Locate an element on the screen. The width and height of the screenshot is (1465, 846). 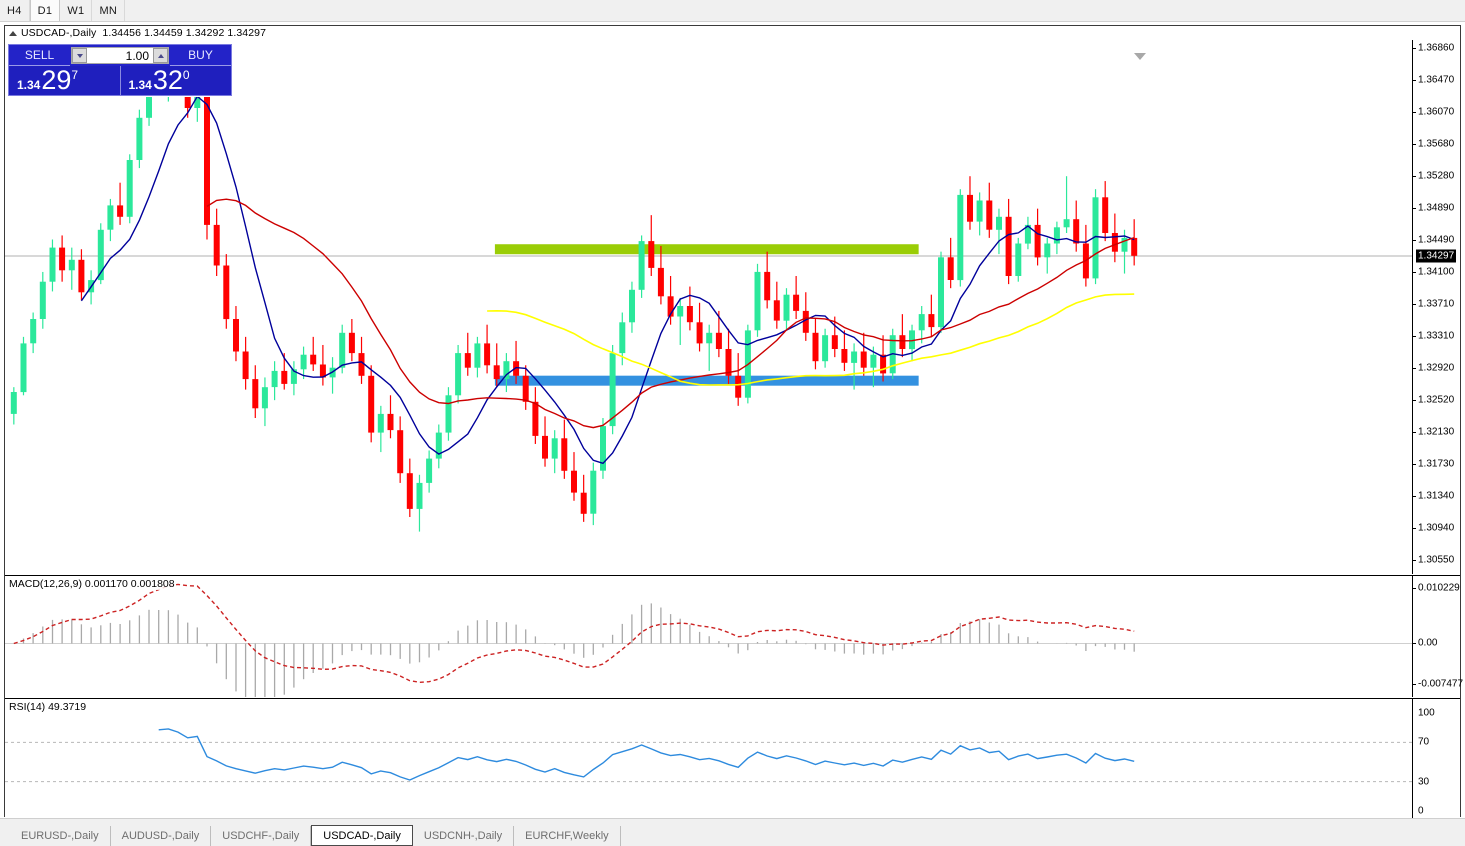
lot-size-input: 1.00 is located at coordinates (120, 55).